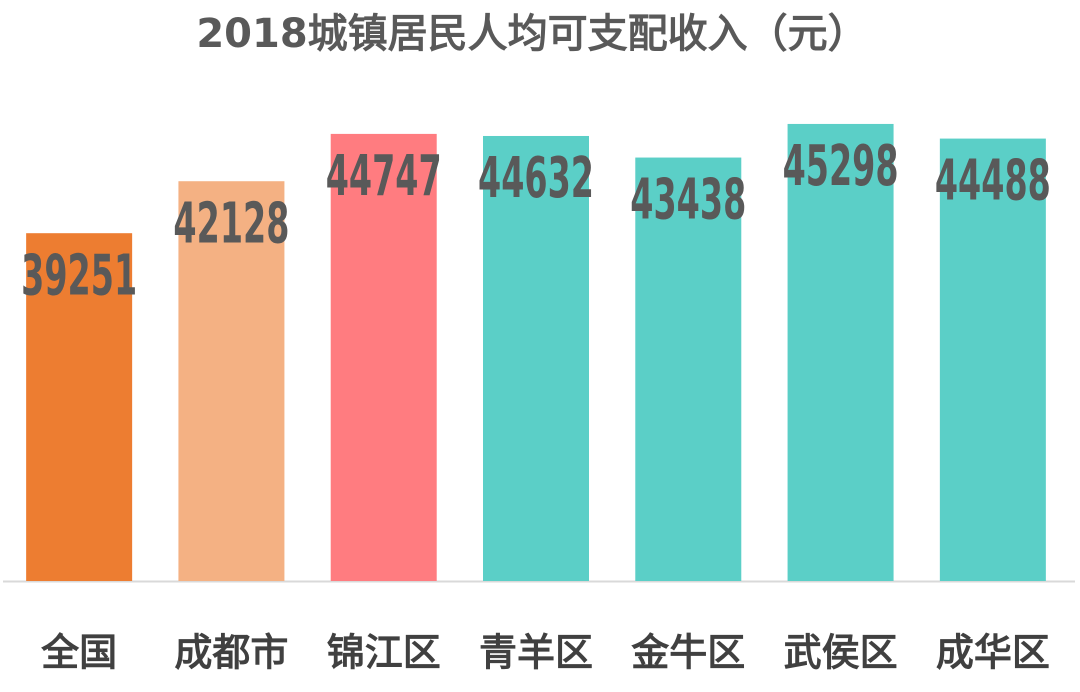  I want to click on value-label: 44632, so click(536, 178).